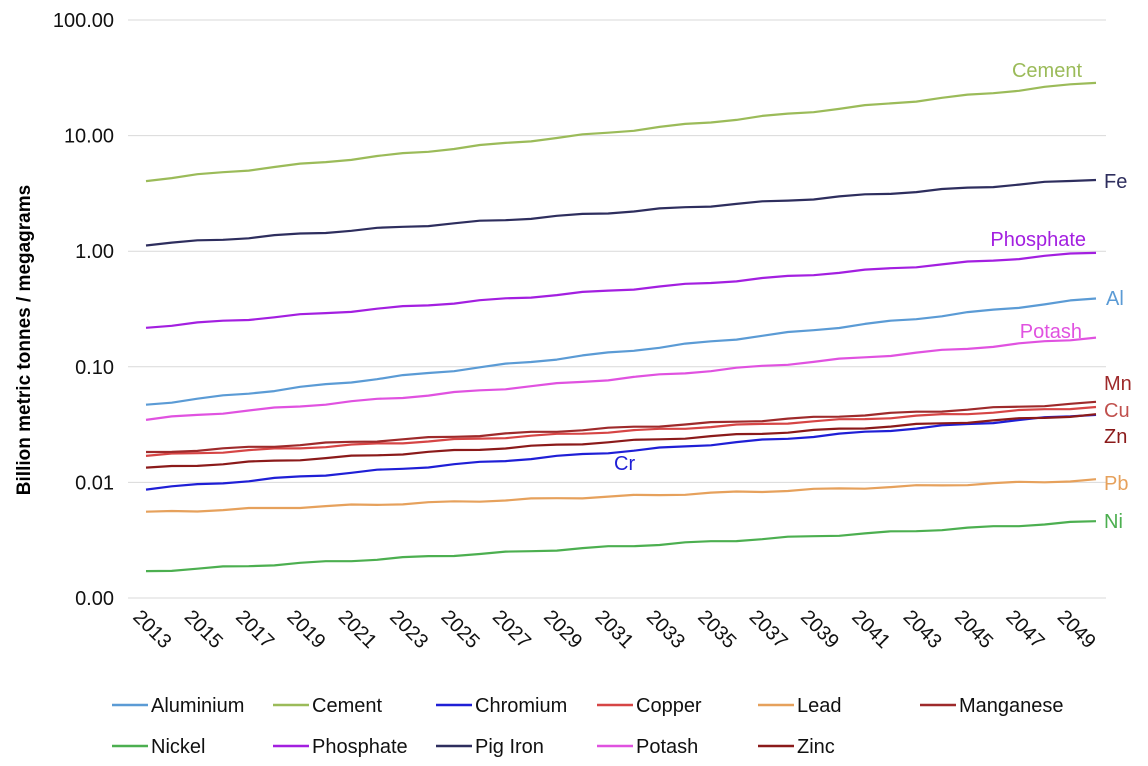 This screenshot has width=1148, height=766. Describe the element at coordinates (973, 629) in the screenshot. I see `x-tick-label: 2045` at that location.